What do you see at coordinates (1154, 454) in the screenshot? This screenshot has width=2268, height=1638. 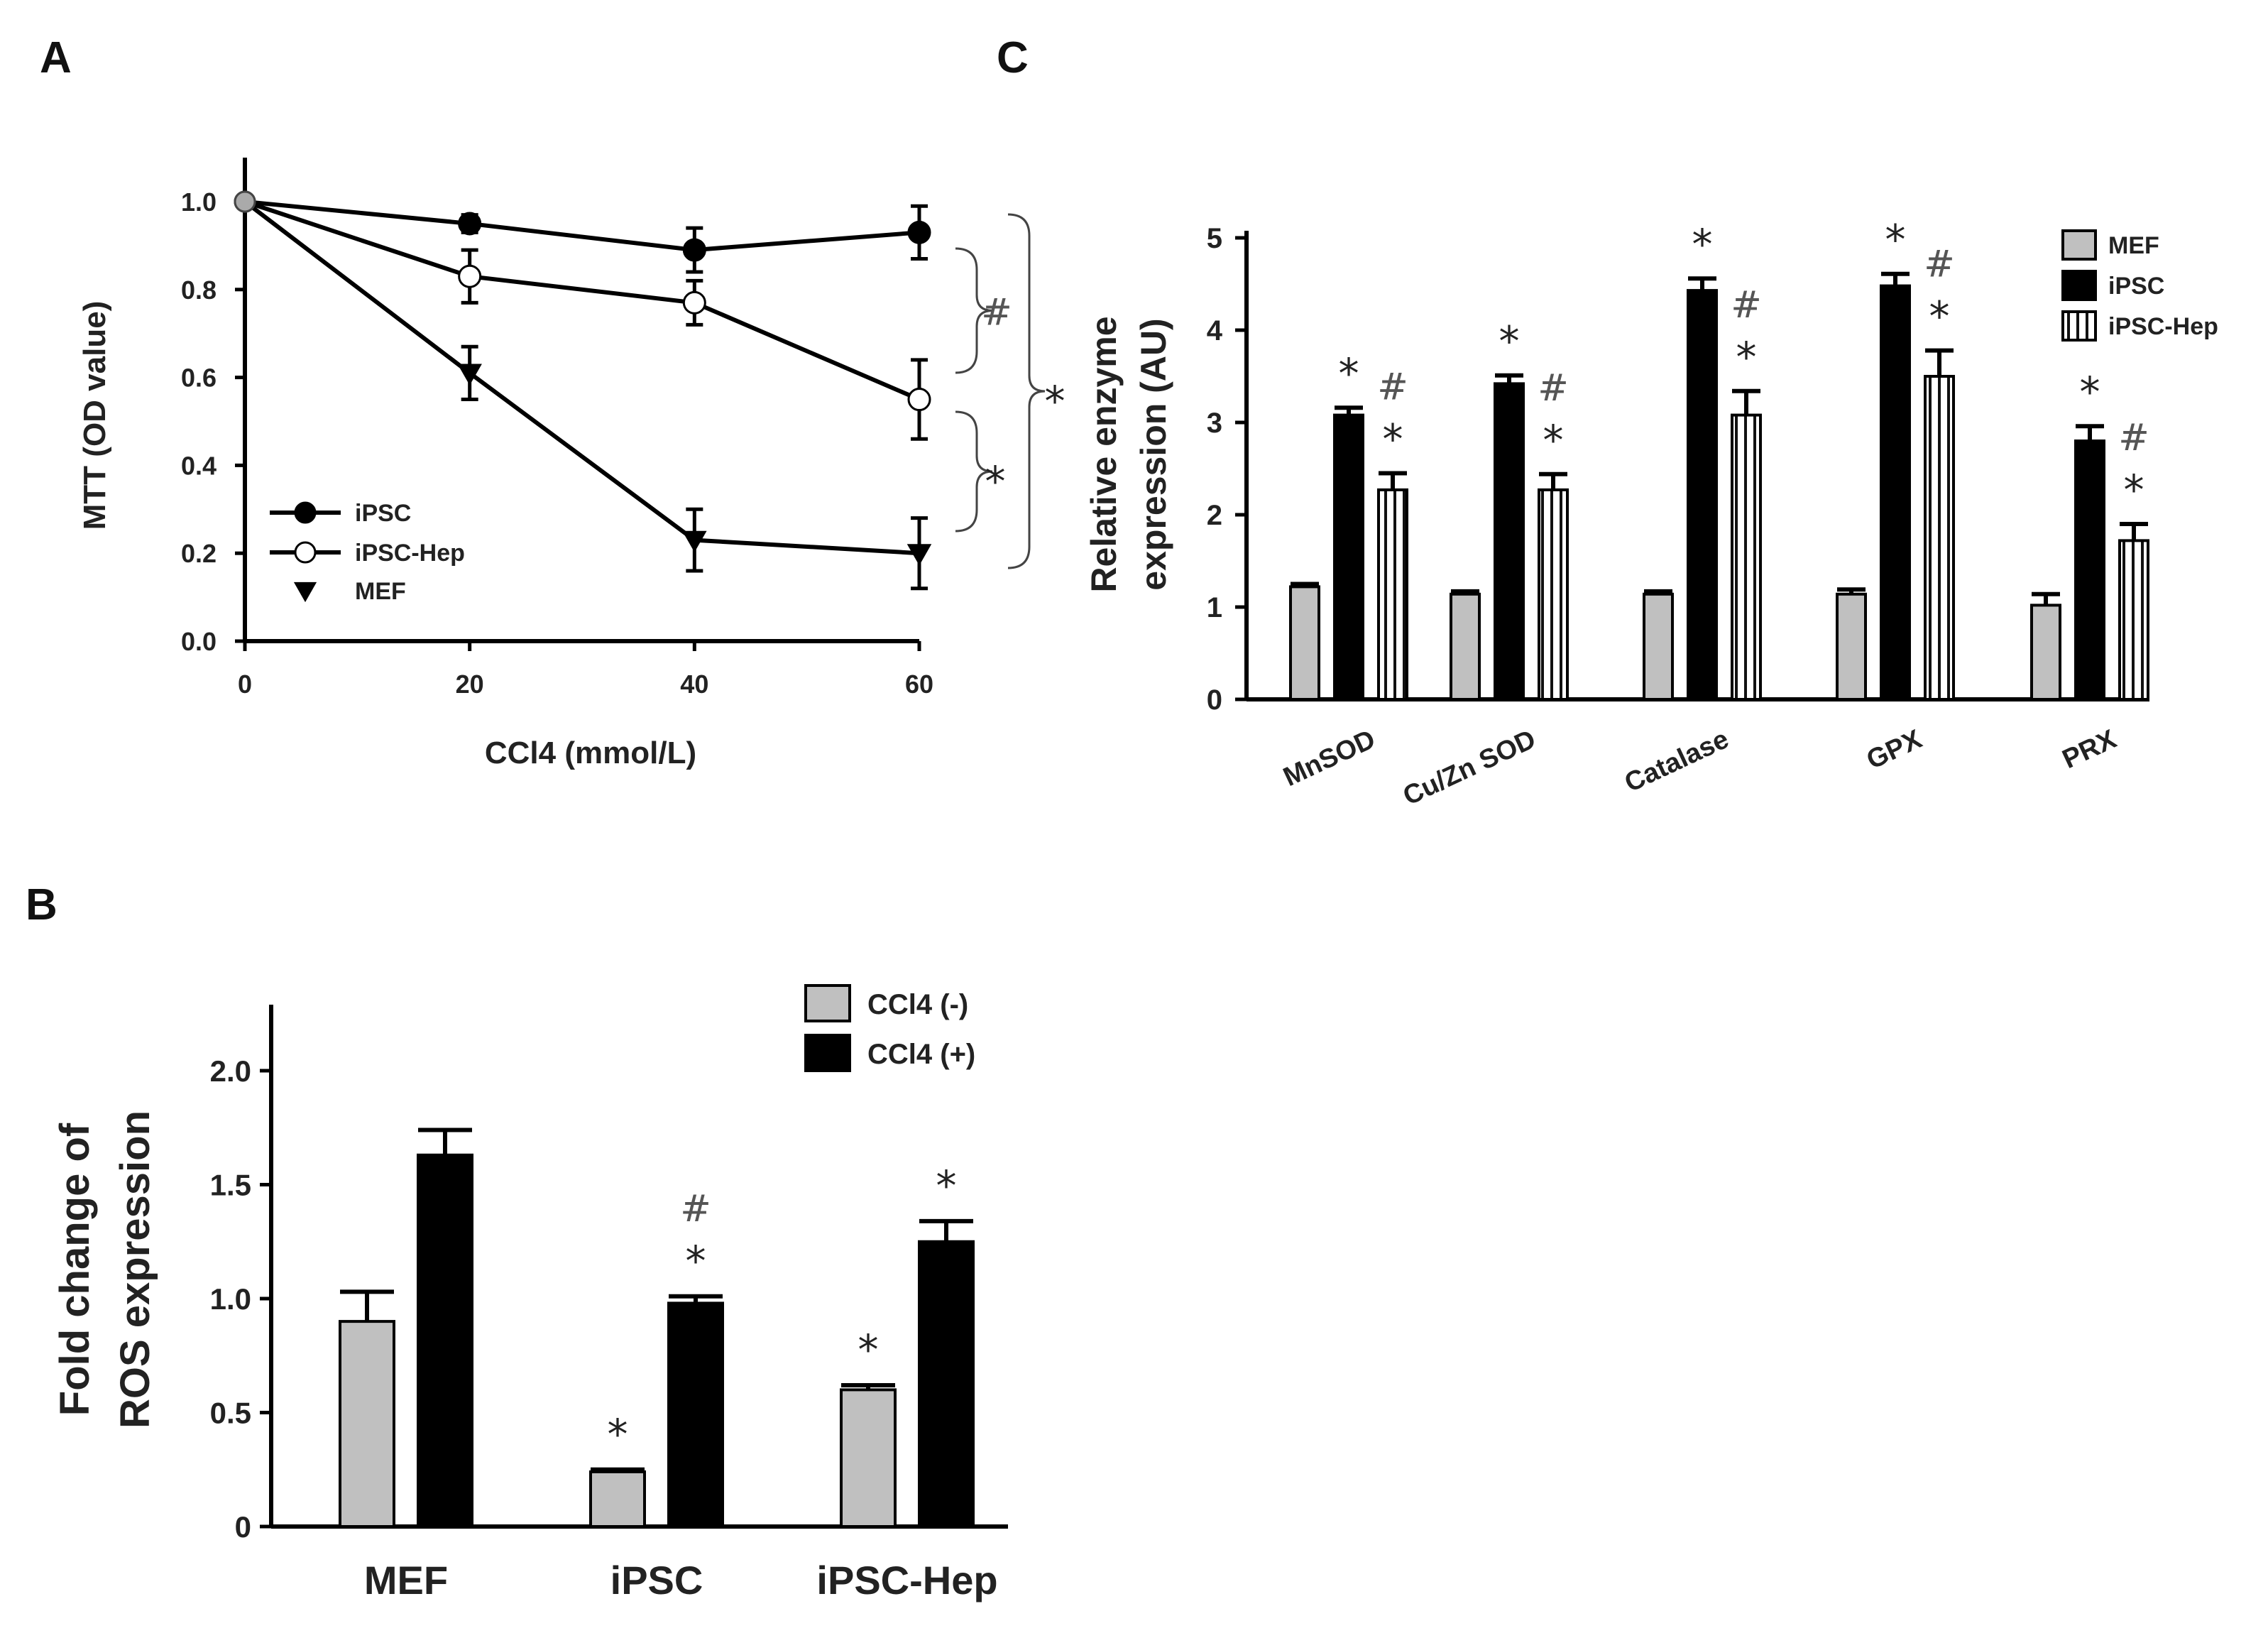 I see `panel-c-y-axis-title-line-2: expression (AU)` at bounding box center [1154, 454].